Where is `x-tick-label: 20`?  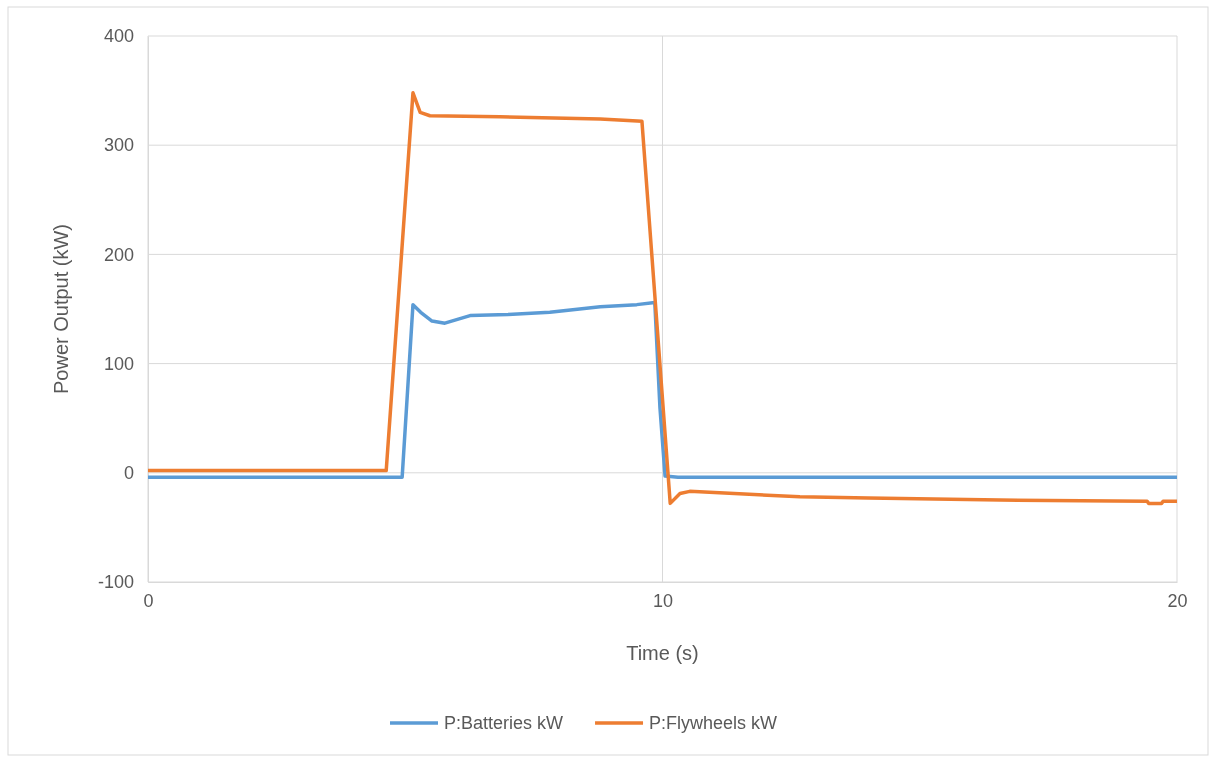 x-tick-label: 20 is located at coordinates (1177, 600).